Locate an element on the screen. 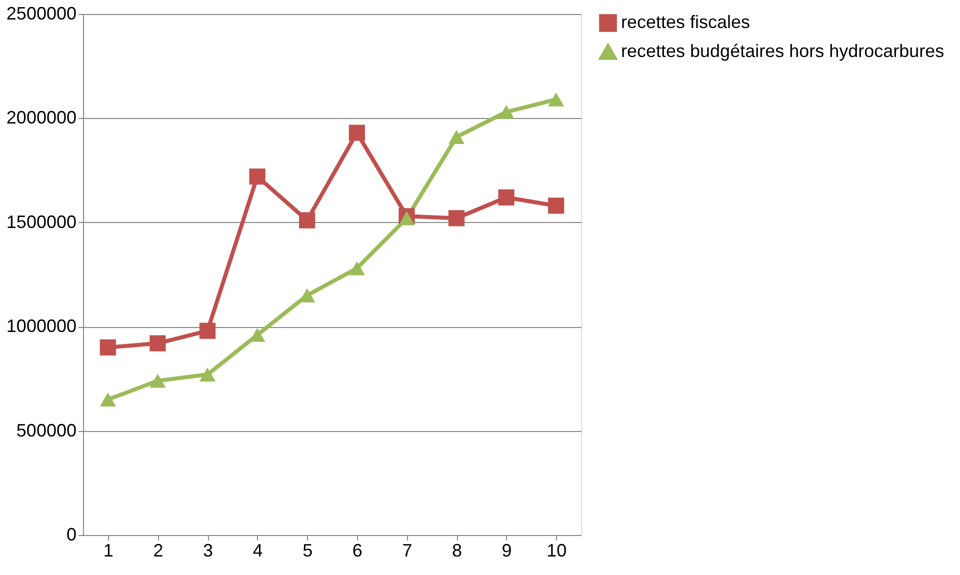  y-tick-label: 2500000 is located at coordinates (41, 14).